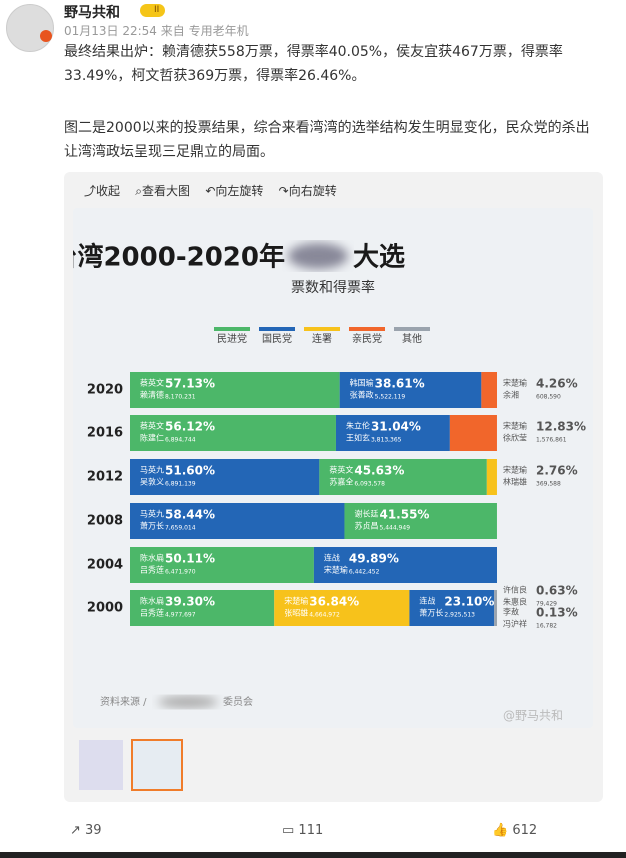  Describe the element at coordinates (296, 613) in the screenshot. I see `candidate: 张昭雄` at that location.